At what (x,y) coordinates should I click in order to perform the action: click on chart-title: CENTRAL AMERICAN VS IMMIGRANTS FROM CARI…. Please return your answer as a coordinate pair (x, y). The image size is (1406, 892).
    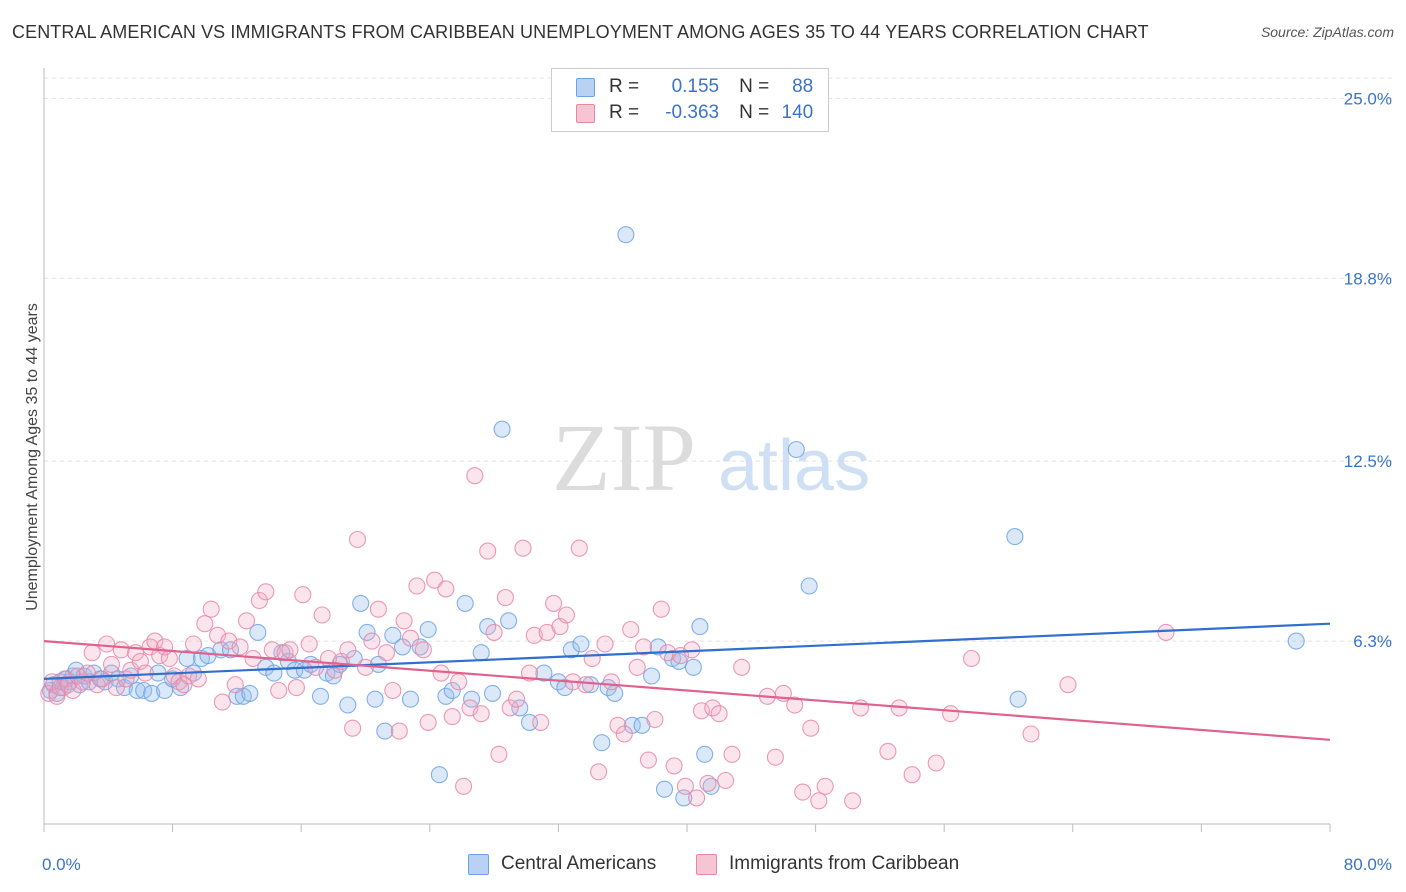
    Looking at the image, I should click on (580, 32).